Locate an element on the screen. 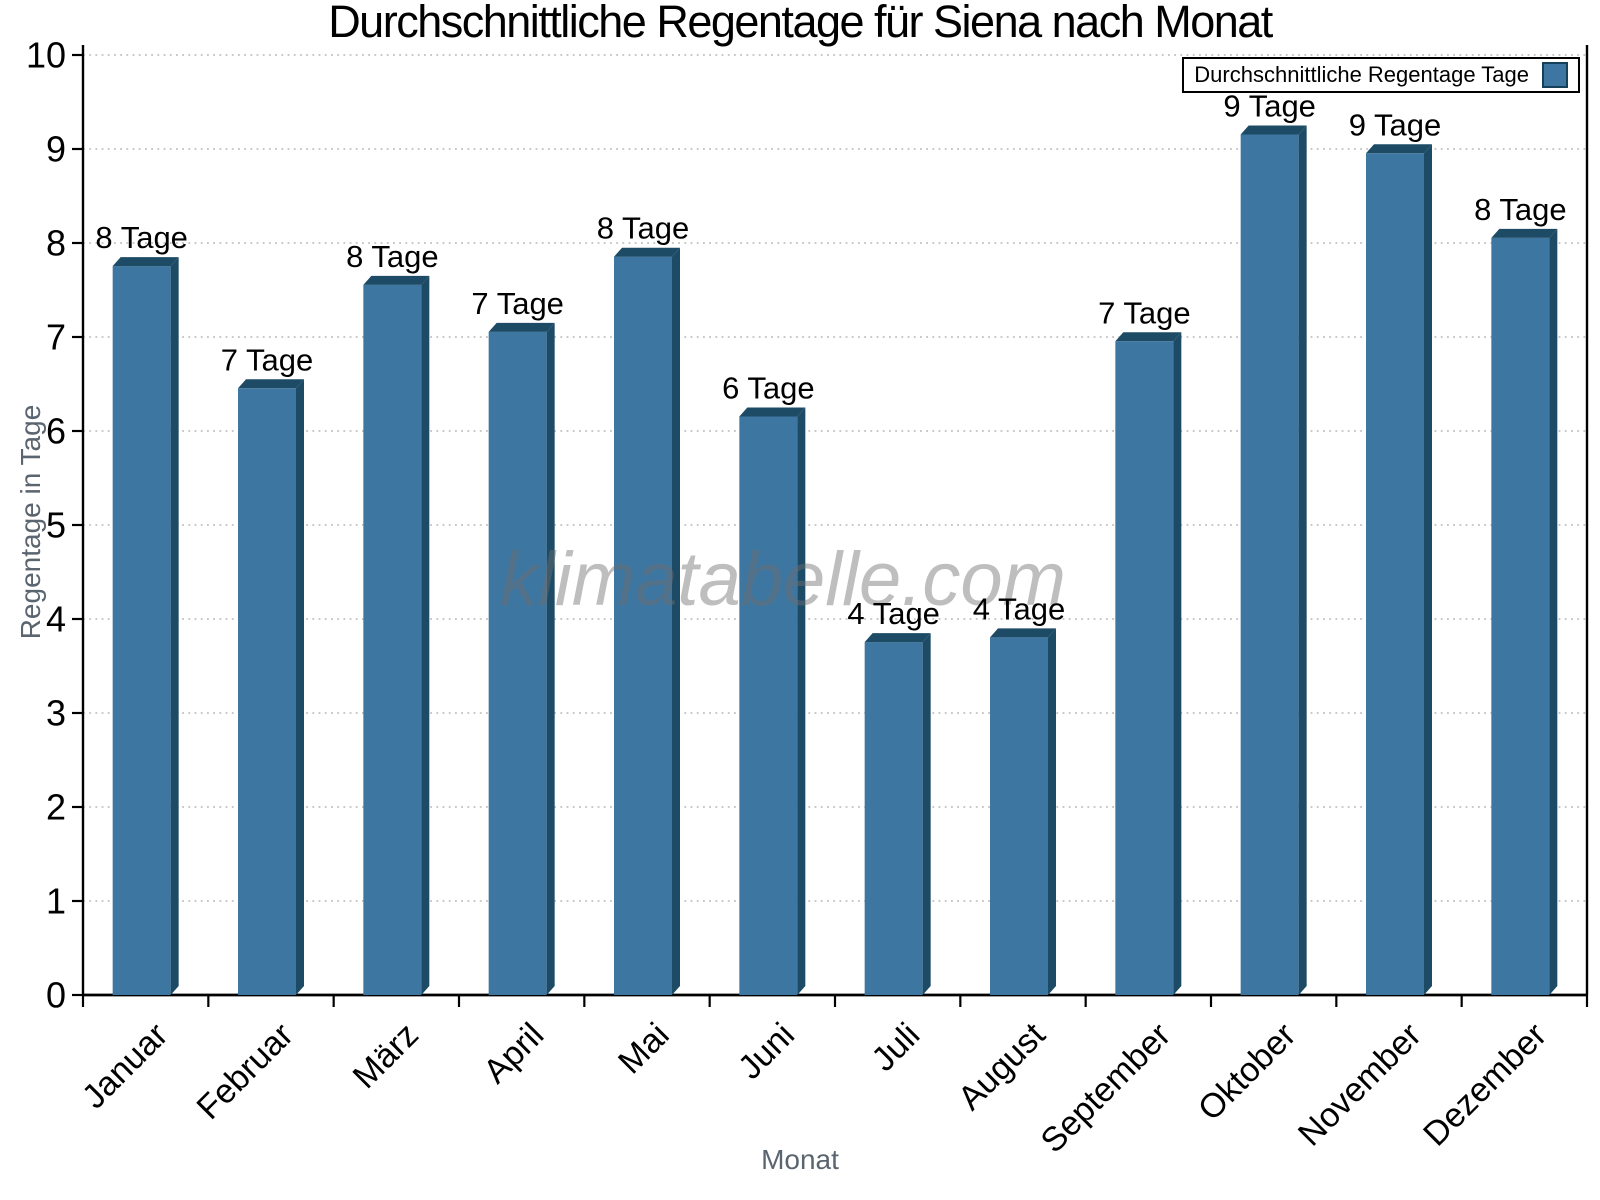 The image size is (1600, 1200). watermark: klimatabelle.com is located at coordinates (783, 579).